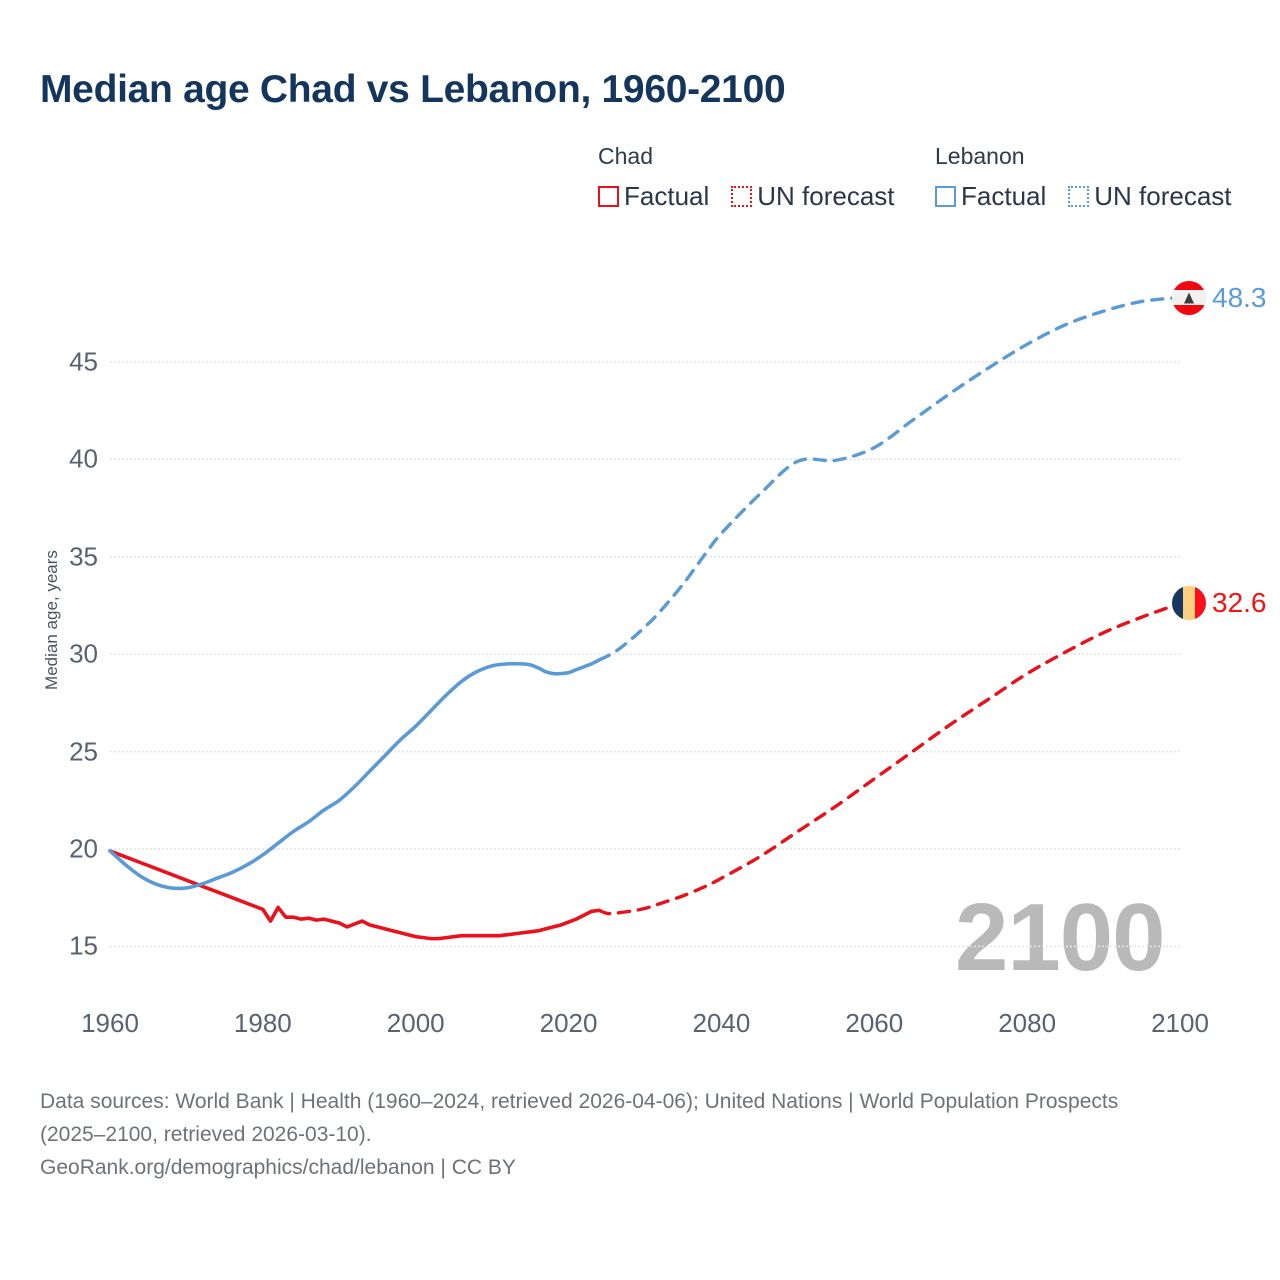  I want to click on y-tick-label: 20, so click(83, 848).